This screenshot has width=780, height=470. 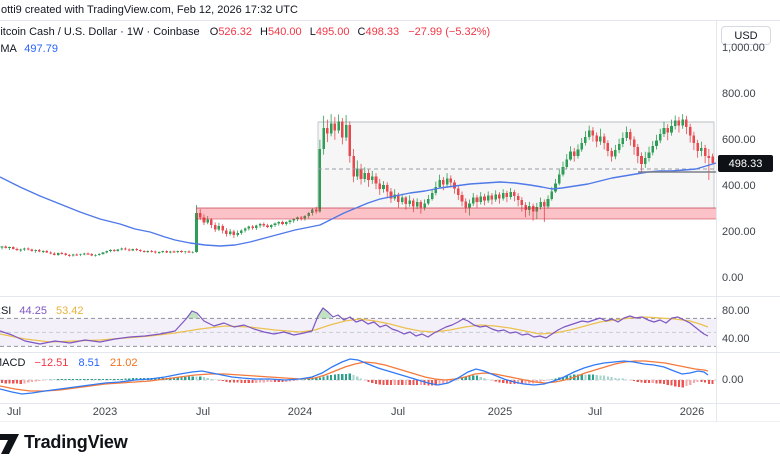 What do you see at coordinates (739, 185) in the screenshot?
I see `price-axis-label: 400.00` at bounding box center [739, 185].